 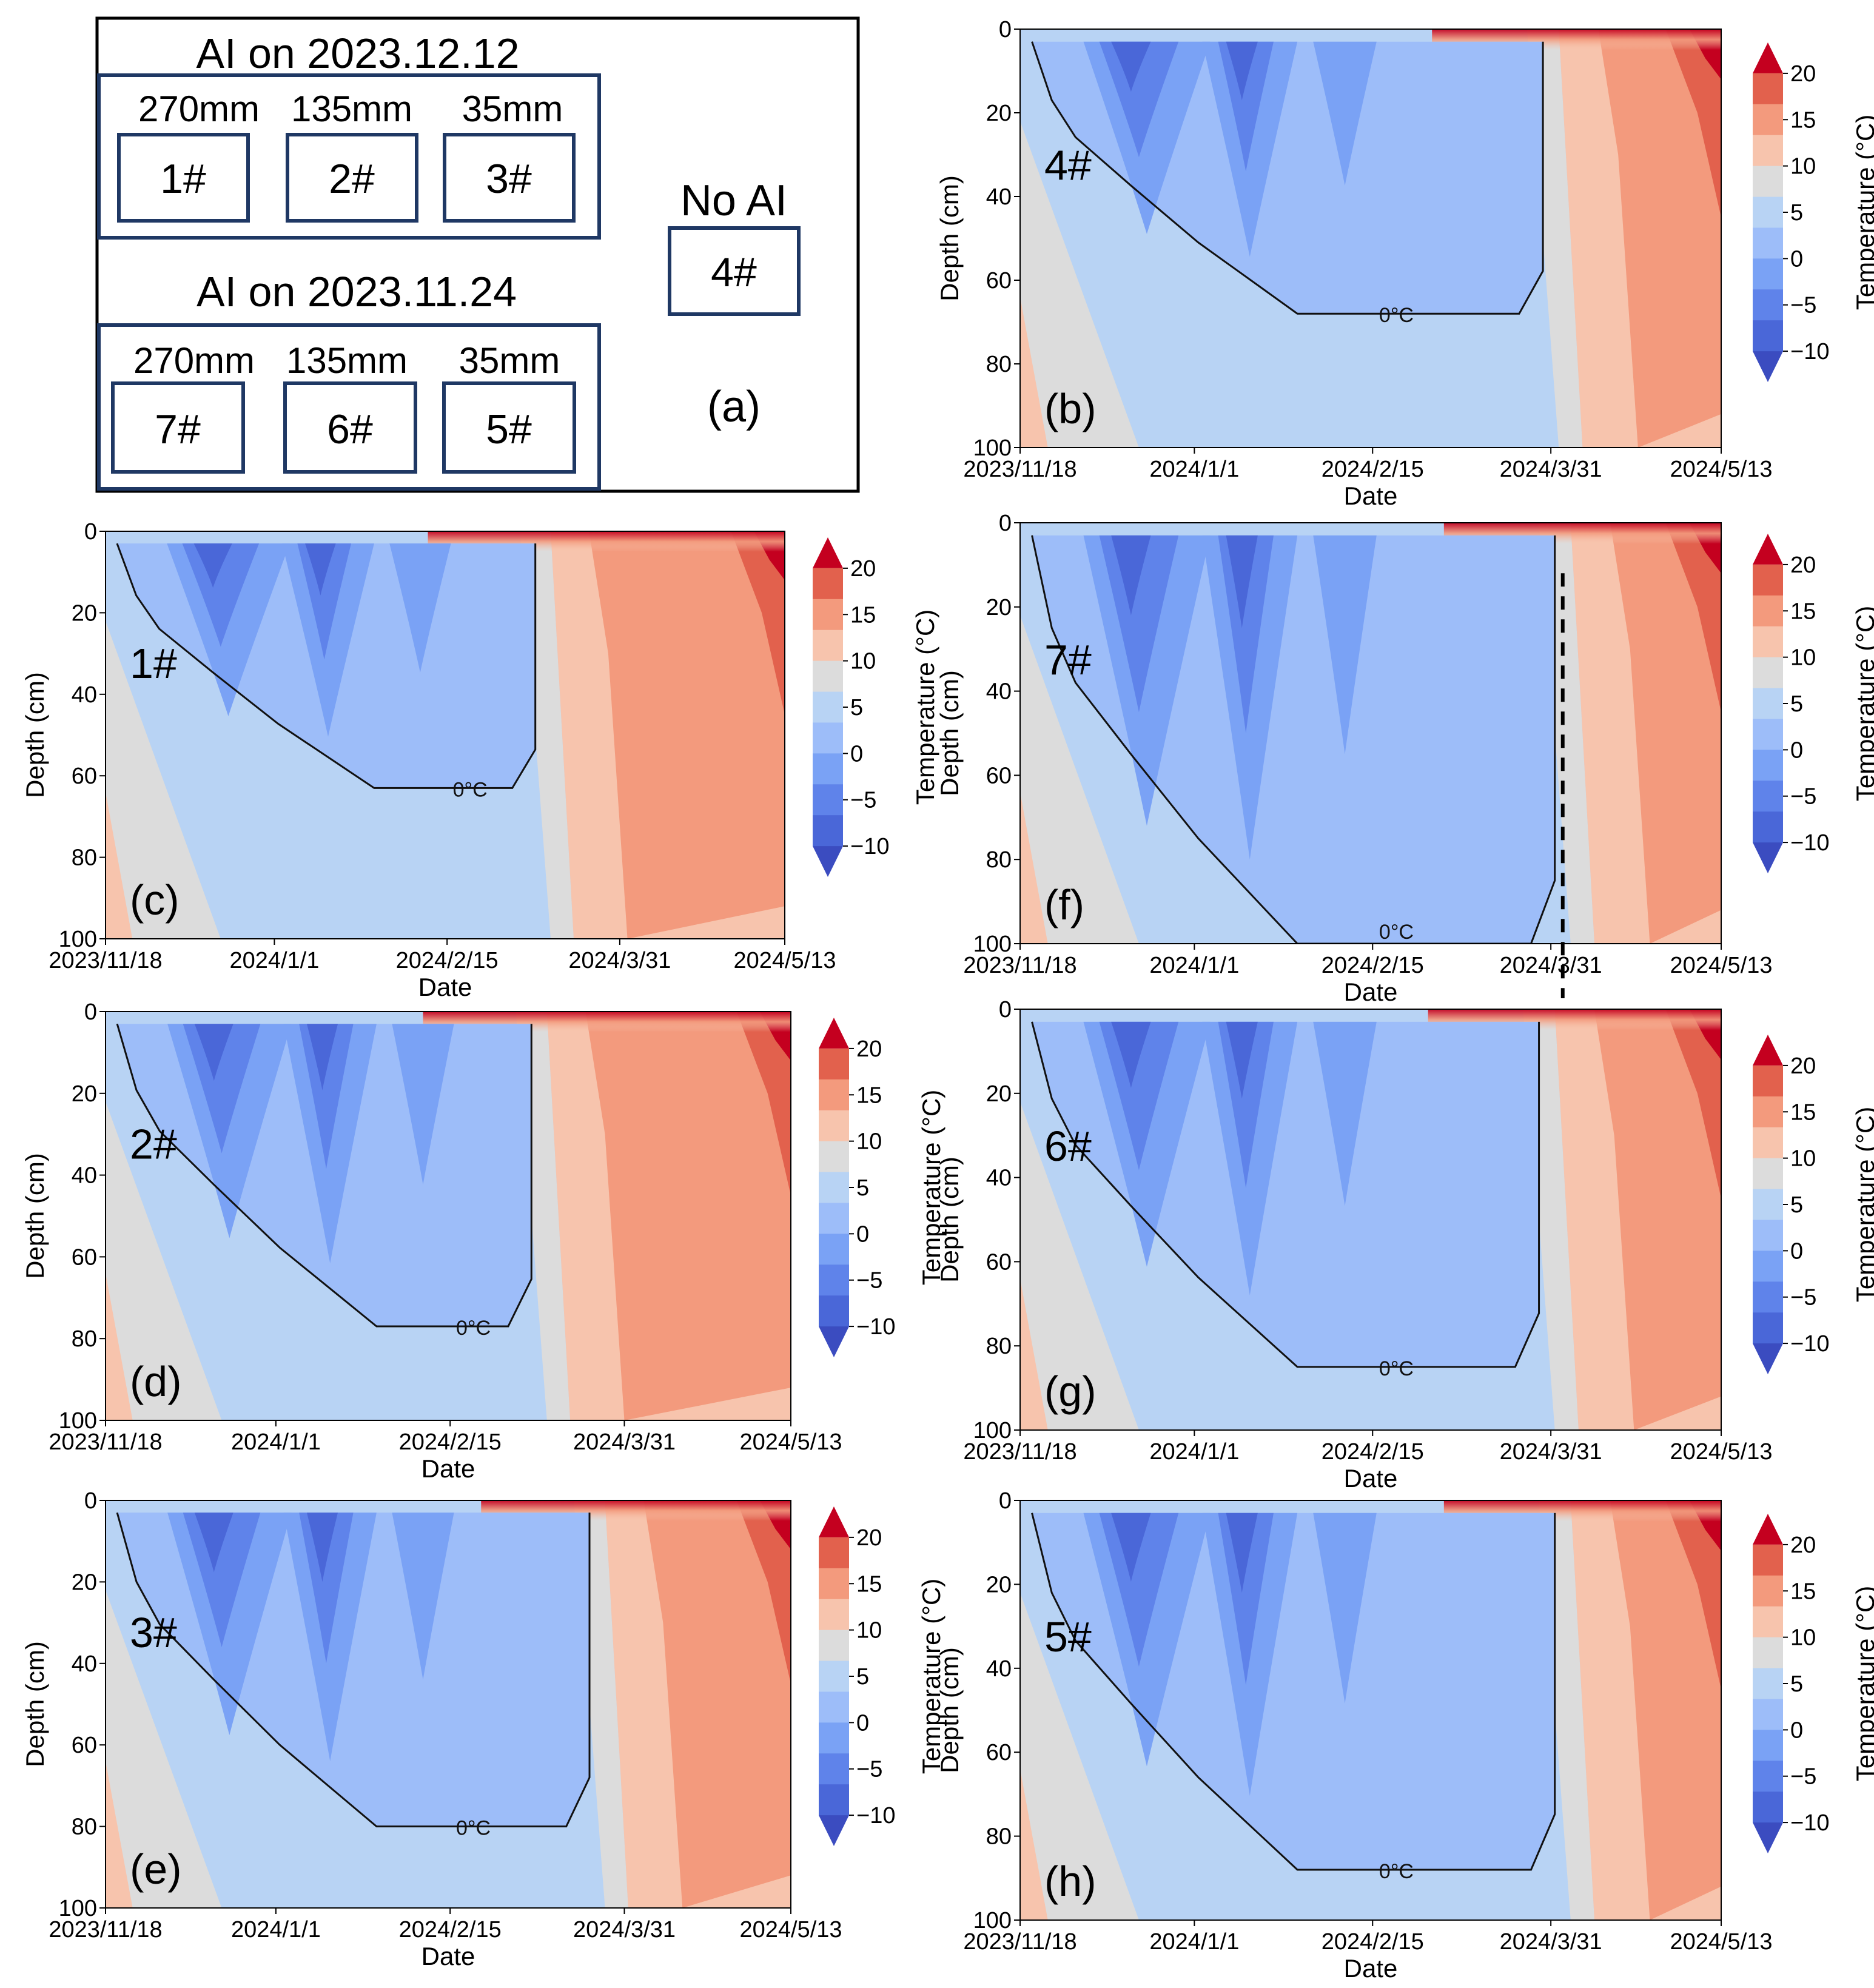 What do you see at coordinates (863, 615) in the screenshot?
I see `colorbar-tick-label: 15` at bounding box center [863, 615].